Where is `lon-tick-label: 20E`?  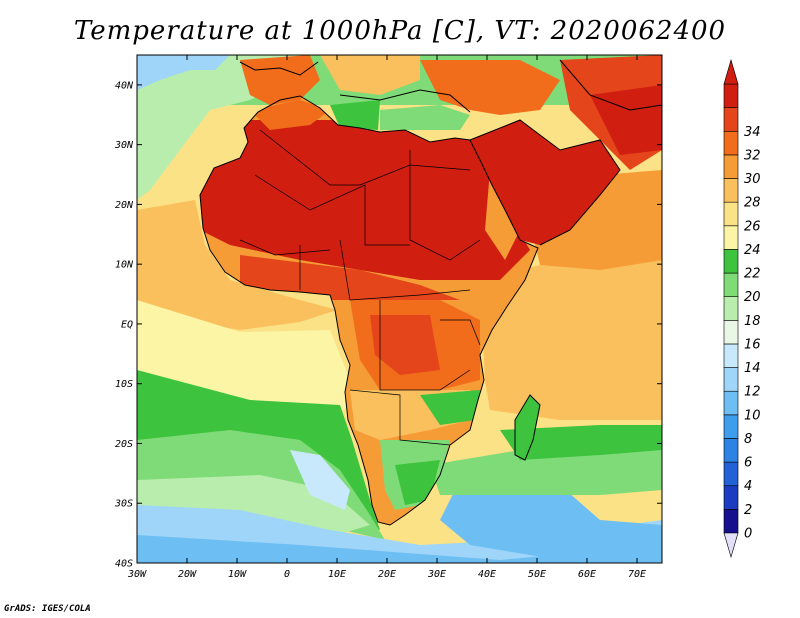
lon-tick-label: 20E is located at coordinates (387, 574).